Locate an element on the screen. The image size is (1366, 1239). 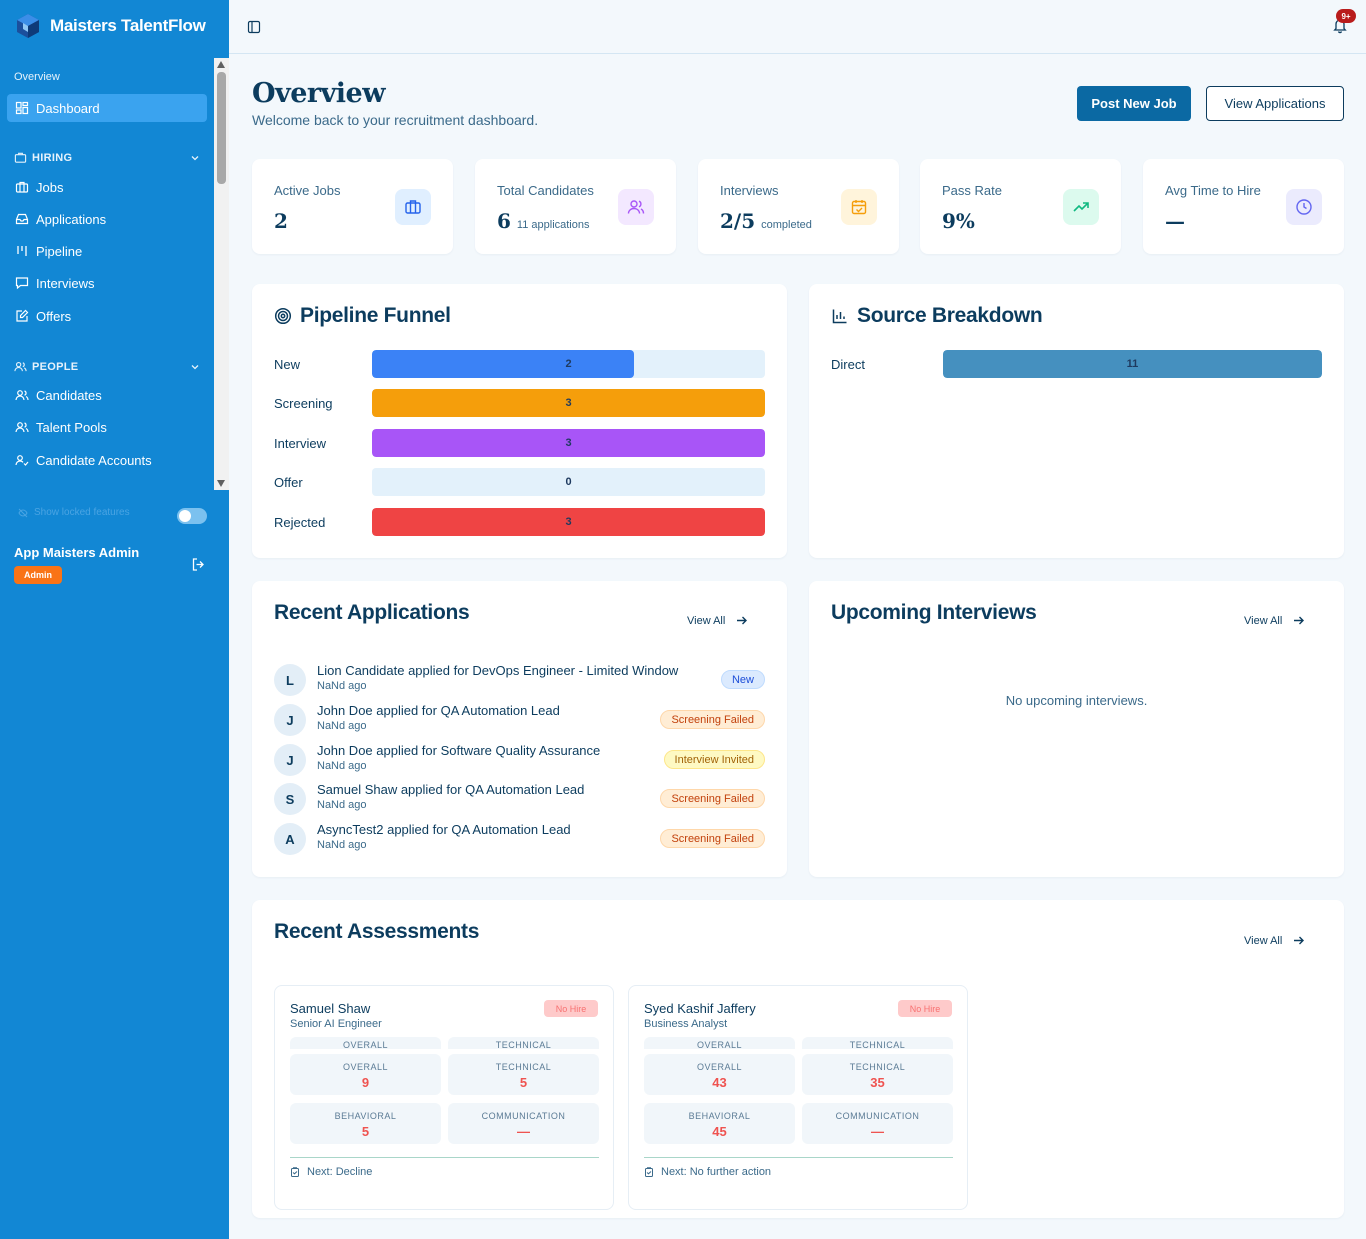
stat-label: Total Candidates is located at coordinates (545, 190).